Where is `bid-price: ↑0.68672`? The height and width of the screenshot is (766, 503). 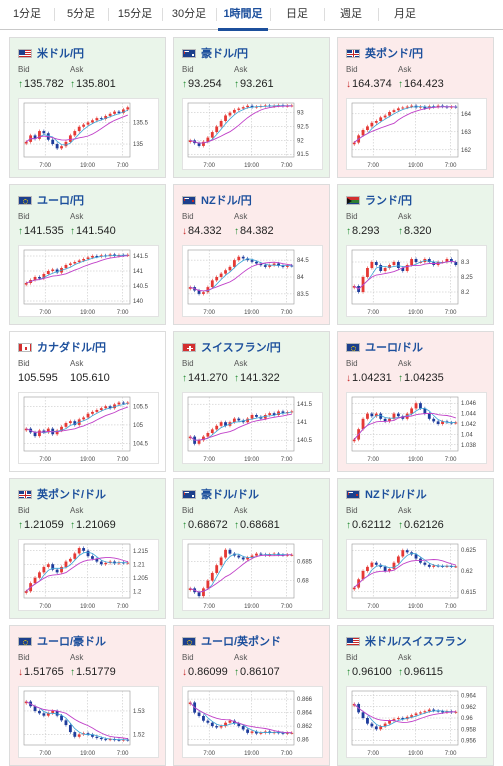 bid-price: ↑0.68672 is located at coordinates (205, 525).